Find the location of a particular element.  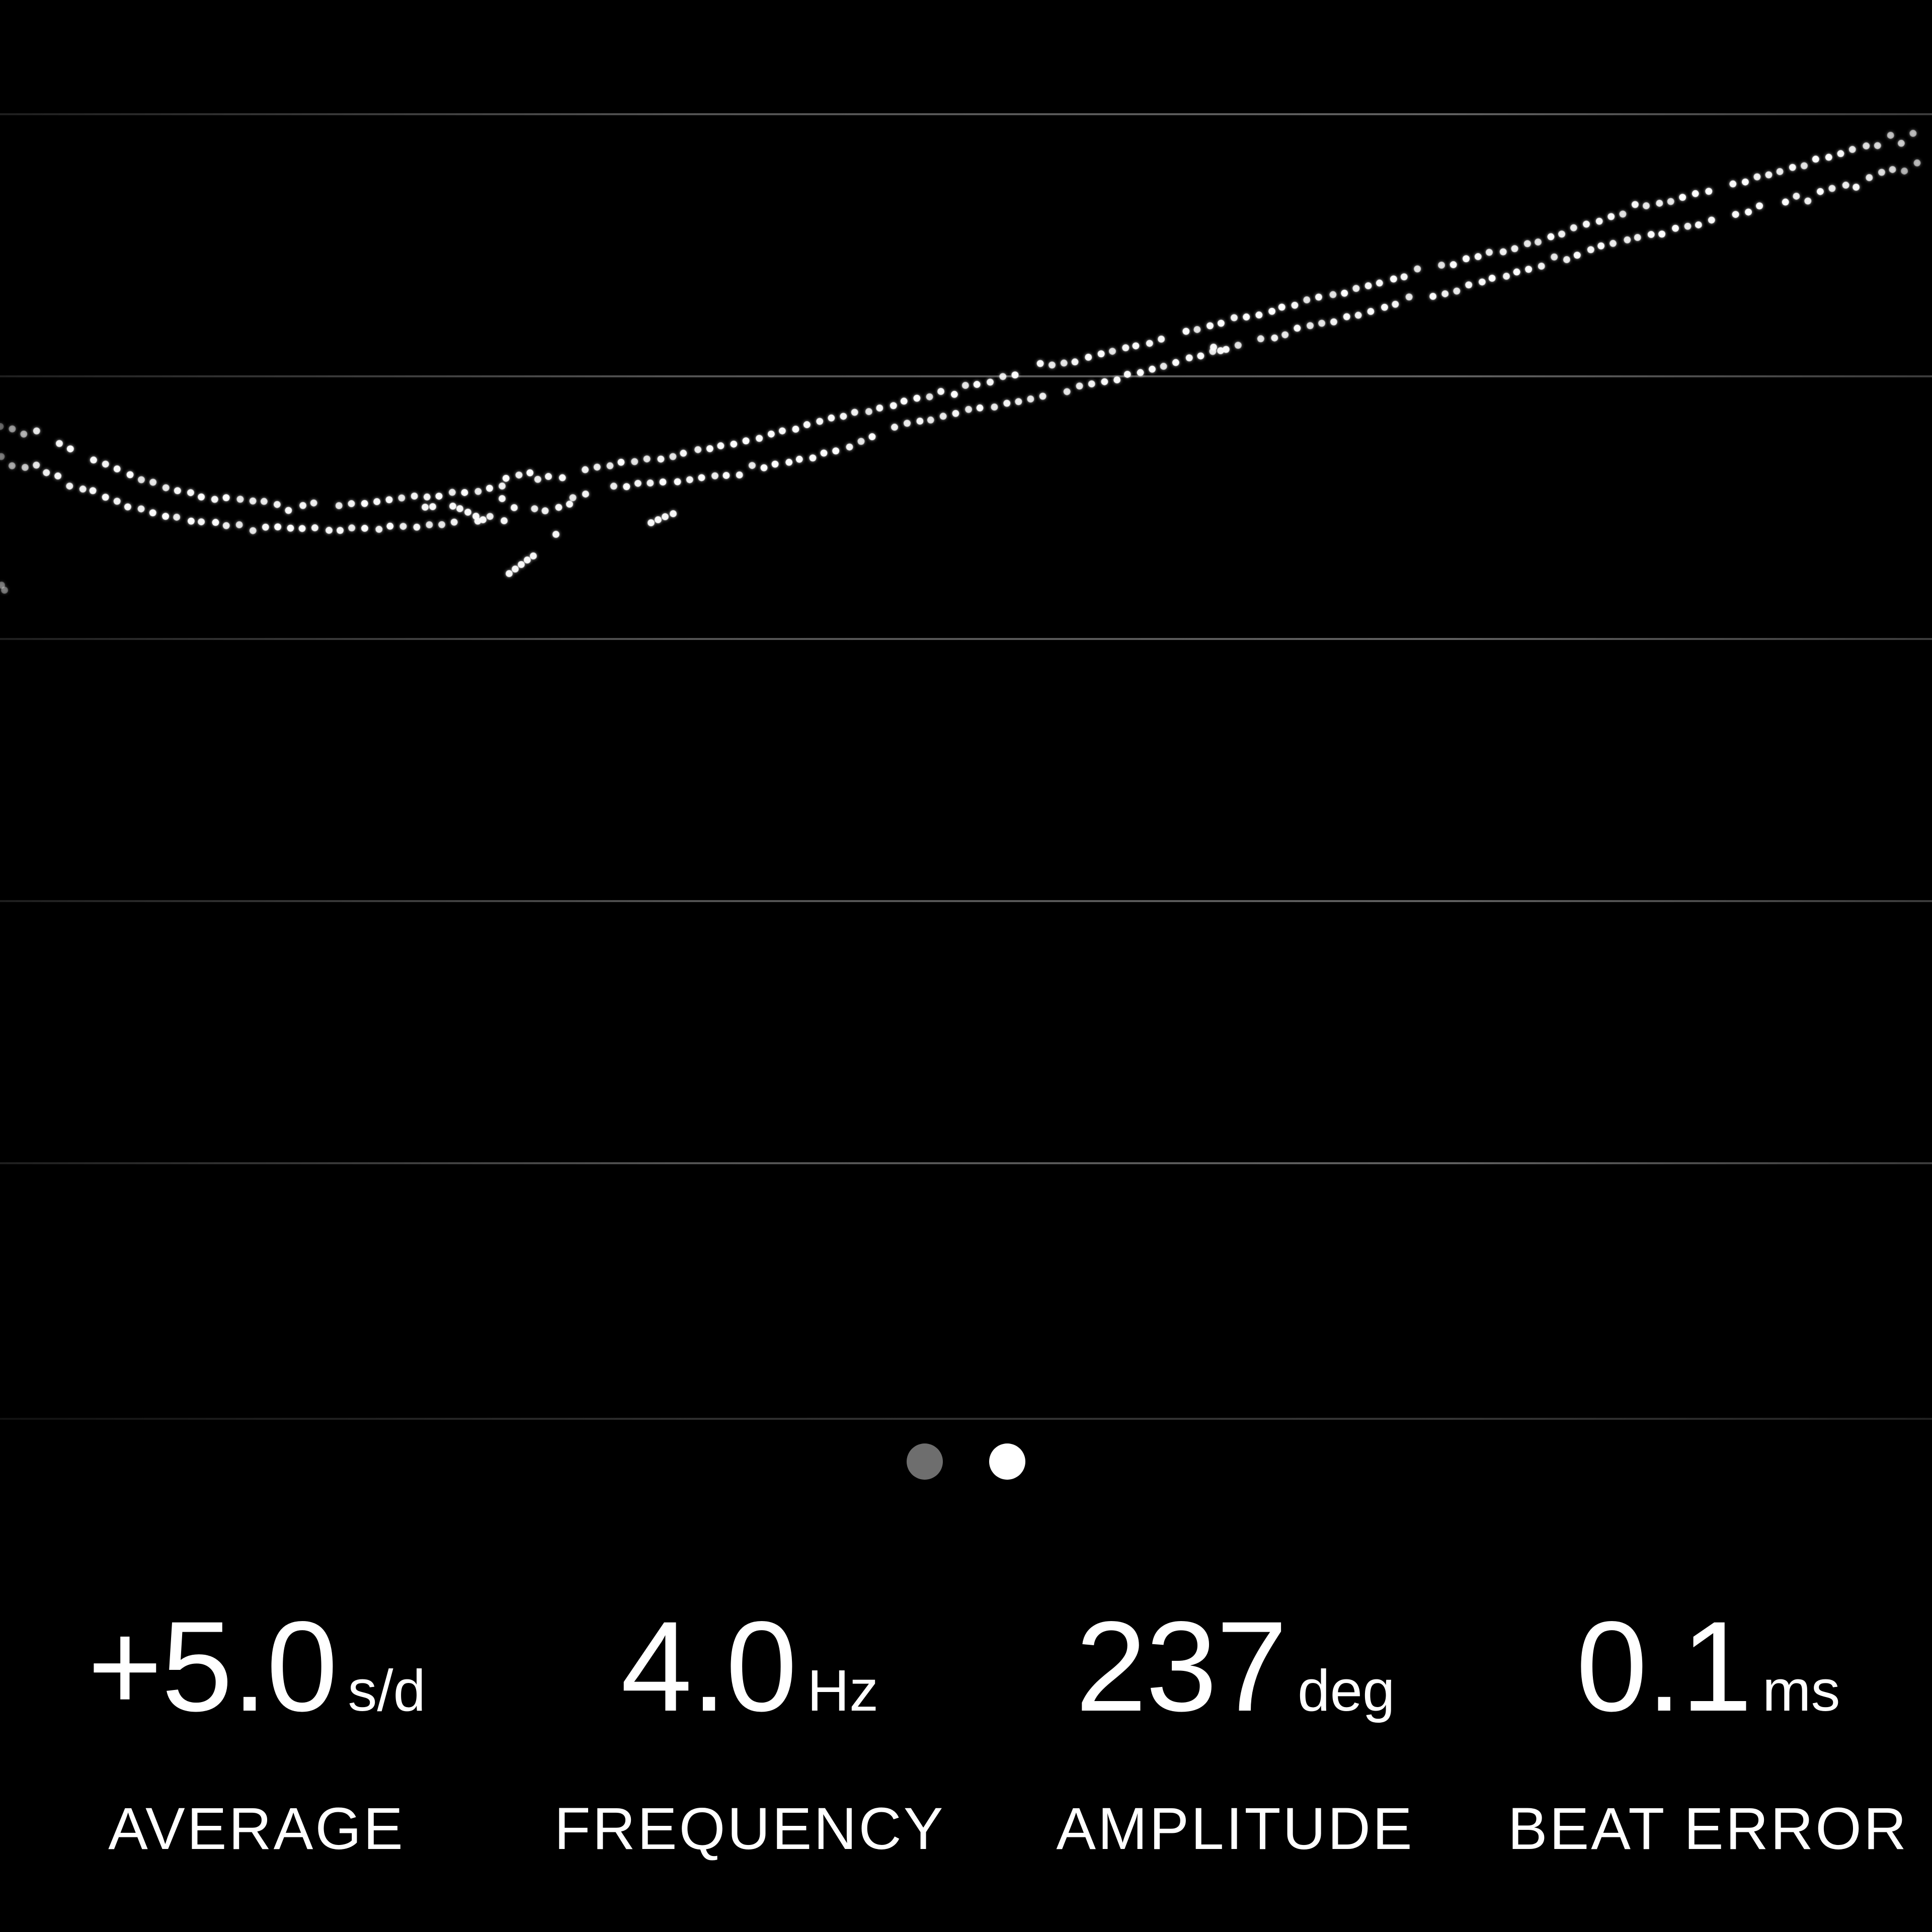

metric-amplitude: 237 deg AMPLITUDE is located at coordinates (1235, 1731).